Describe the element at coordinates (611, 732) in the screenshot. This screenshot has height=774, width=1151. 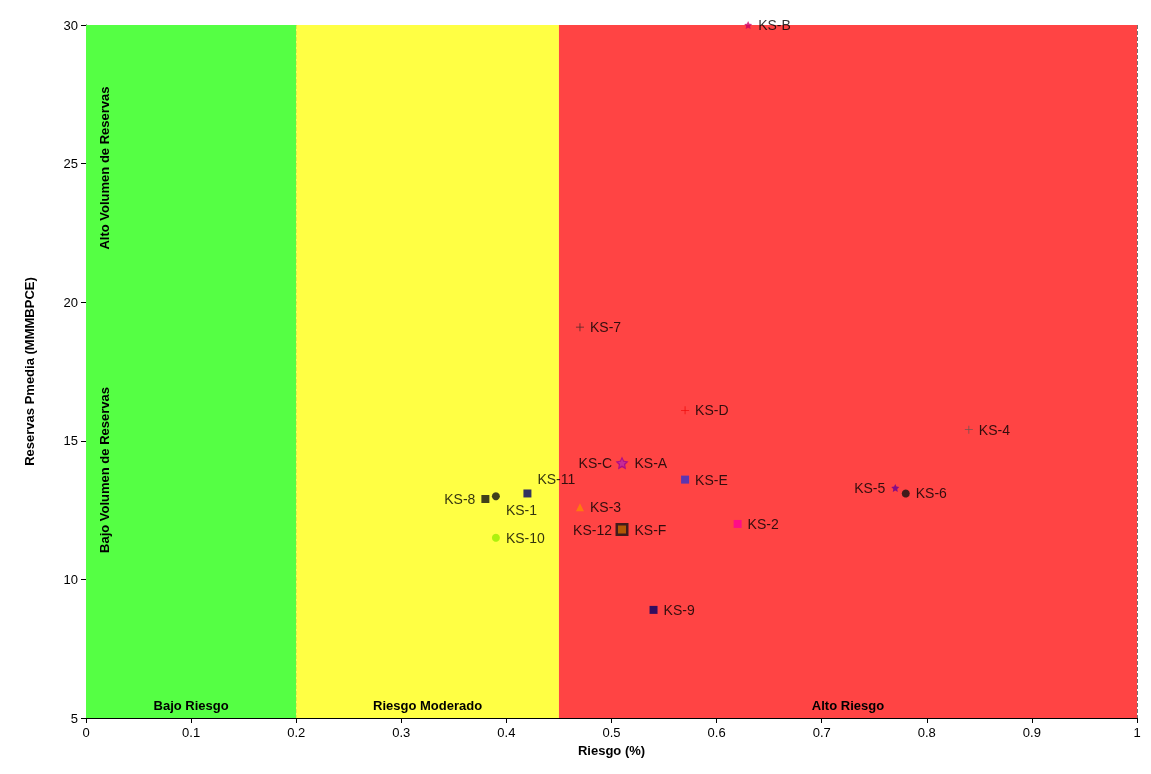
I see `x-tick-label: 0.5` at that location.